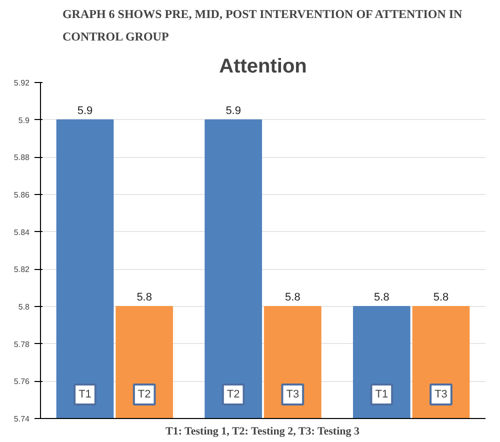 This screenshot has height=442, width=500. Describe the element at coordinates (22, 419) in the screenshot. I see `y-tick-label: 5.74` at that location.